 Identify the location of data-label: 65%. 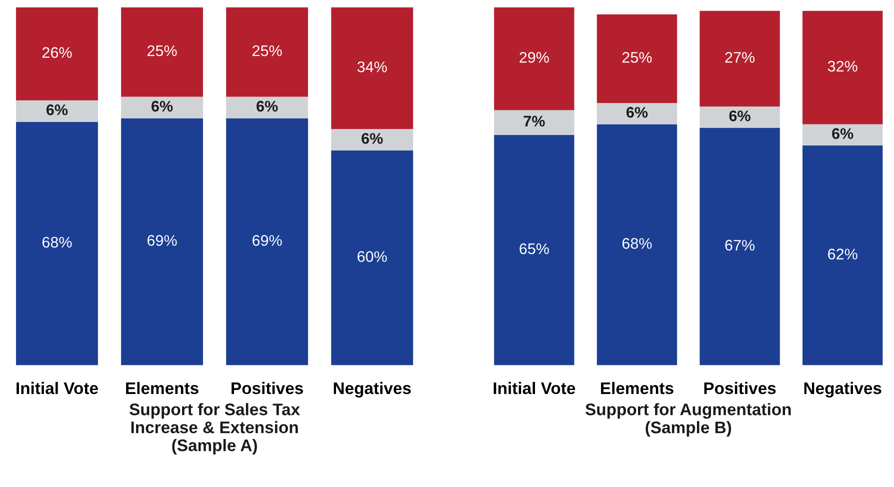
(534, 248).